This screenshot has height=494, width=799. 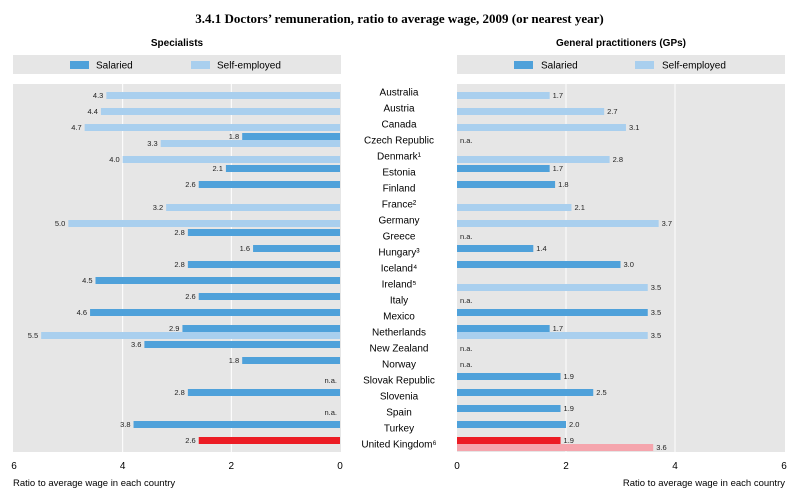 I want to click on gps-self-employed-value-label-netherlands: 3.5, so click(x=656, y=335).